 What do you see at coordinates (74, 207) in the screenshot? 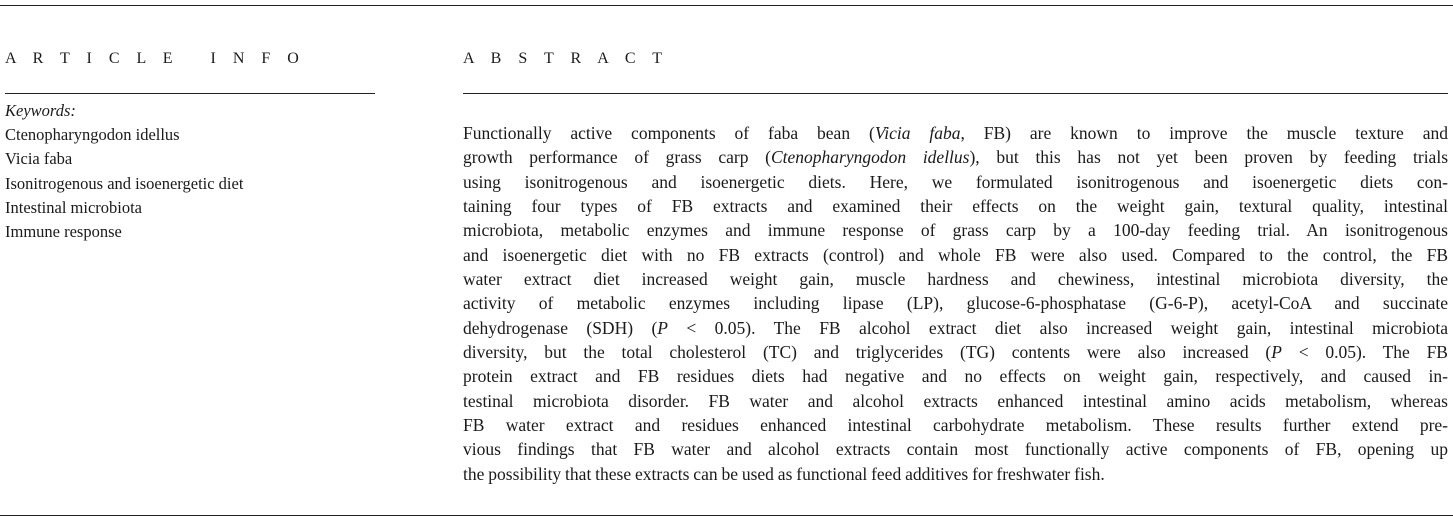
I see `keyword-item: Intestinal microbiota` at bounding box center [74, 207].